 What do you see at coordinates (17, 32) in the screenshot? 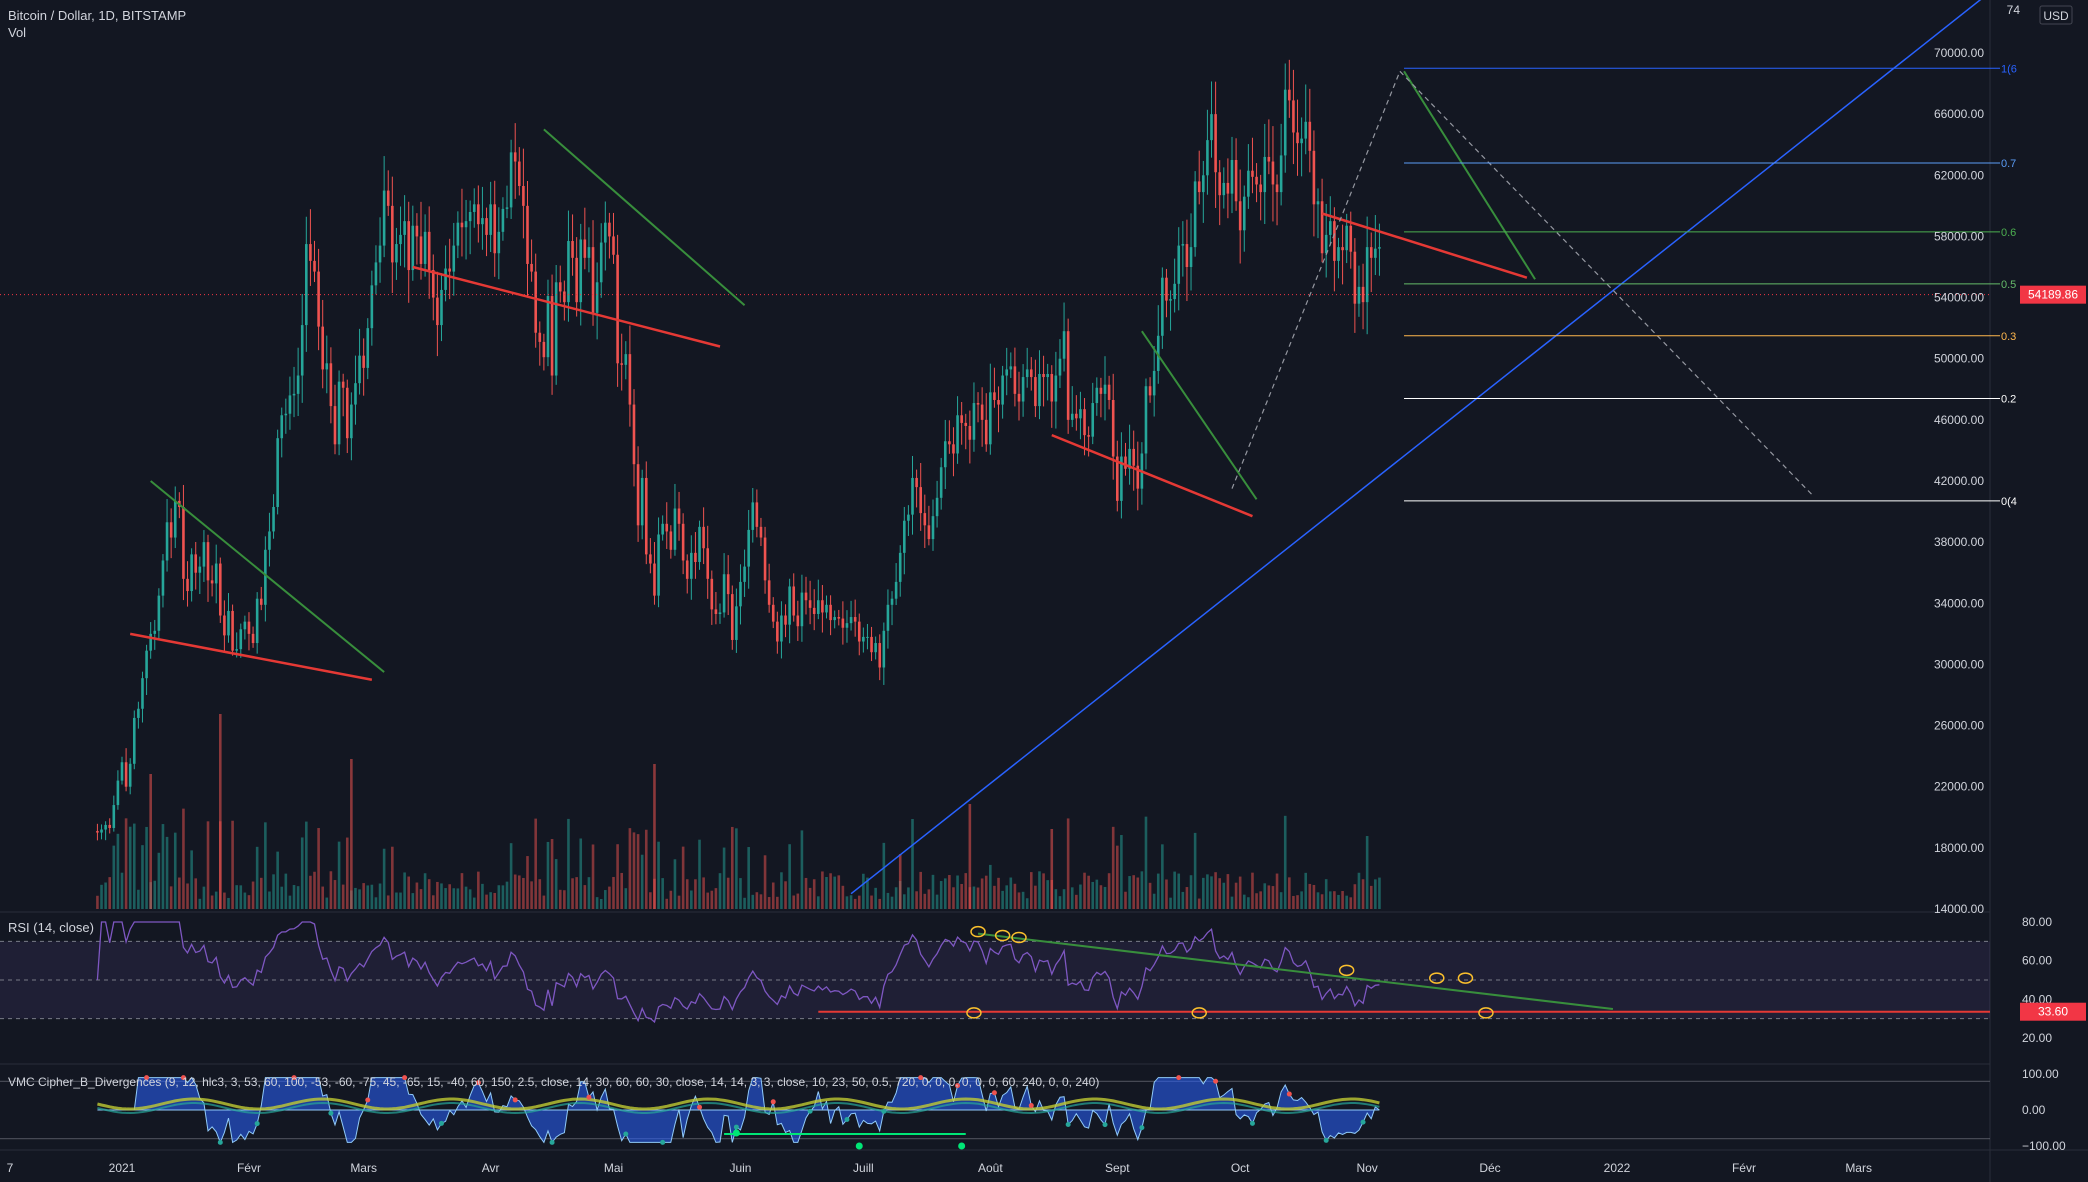
I see `volume-label: Vol` at bounding box center [17, 32].